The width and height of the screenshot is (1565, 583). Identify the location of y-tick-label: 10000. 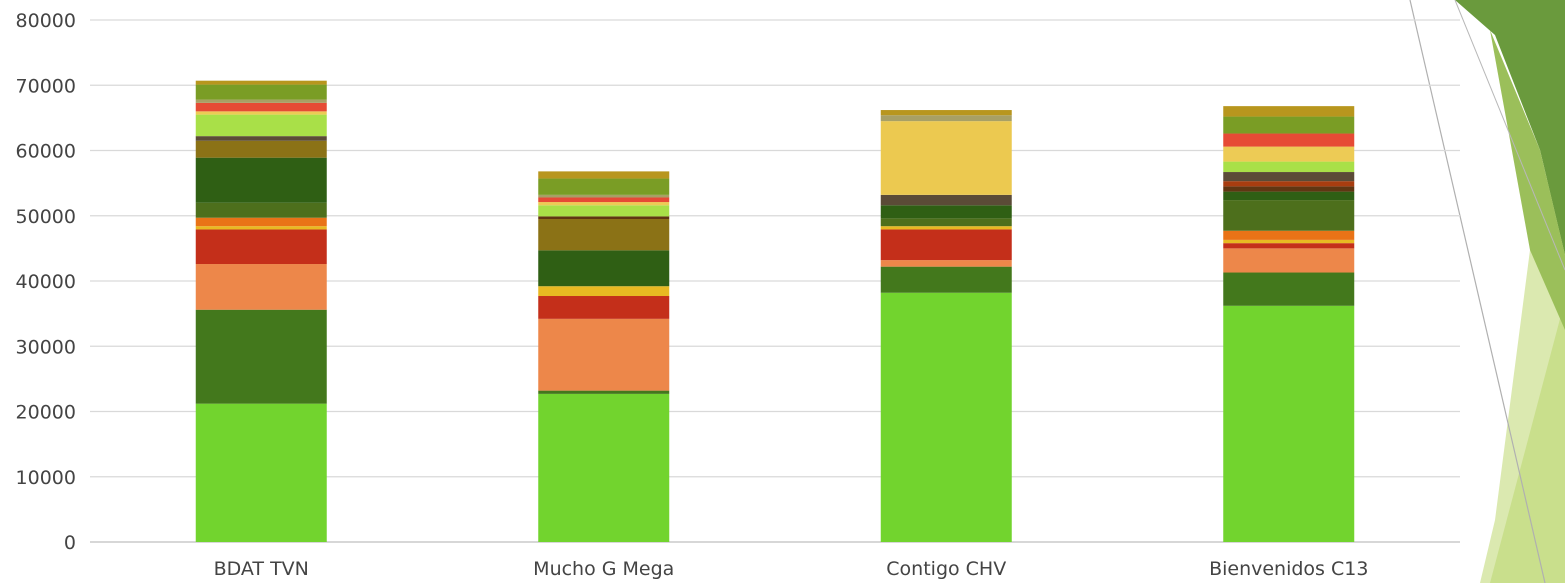
(46, 478).